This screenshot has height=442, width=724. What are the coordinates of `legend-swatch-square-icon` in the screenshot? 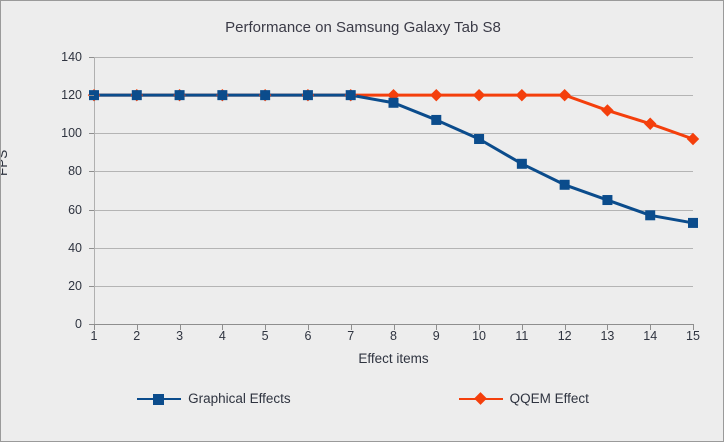 It's located at (159, 399).